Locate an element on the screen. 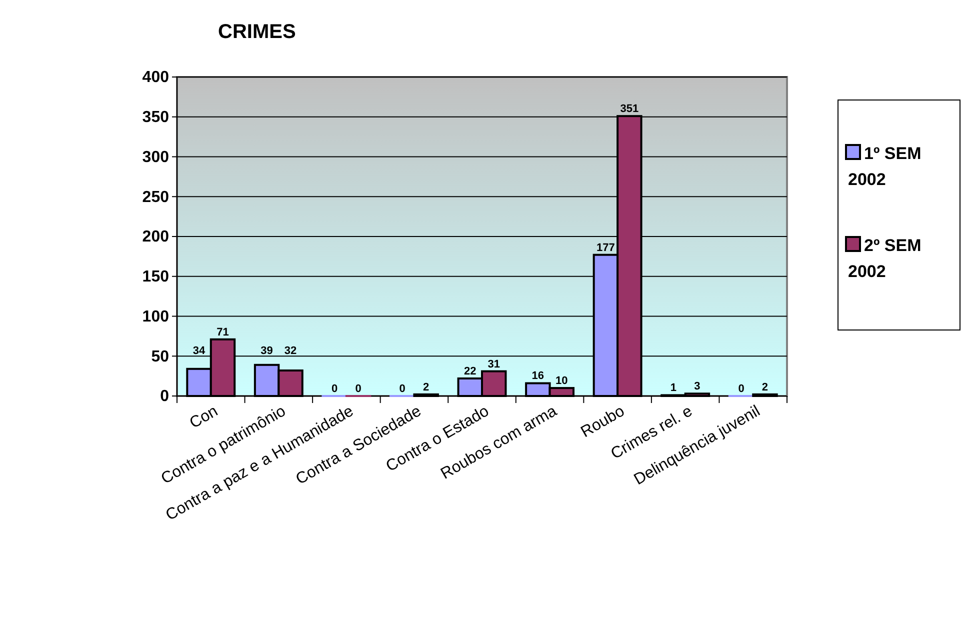  data-label: 10 is located at coordinates (562, 381).